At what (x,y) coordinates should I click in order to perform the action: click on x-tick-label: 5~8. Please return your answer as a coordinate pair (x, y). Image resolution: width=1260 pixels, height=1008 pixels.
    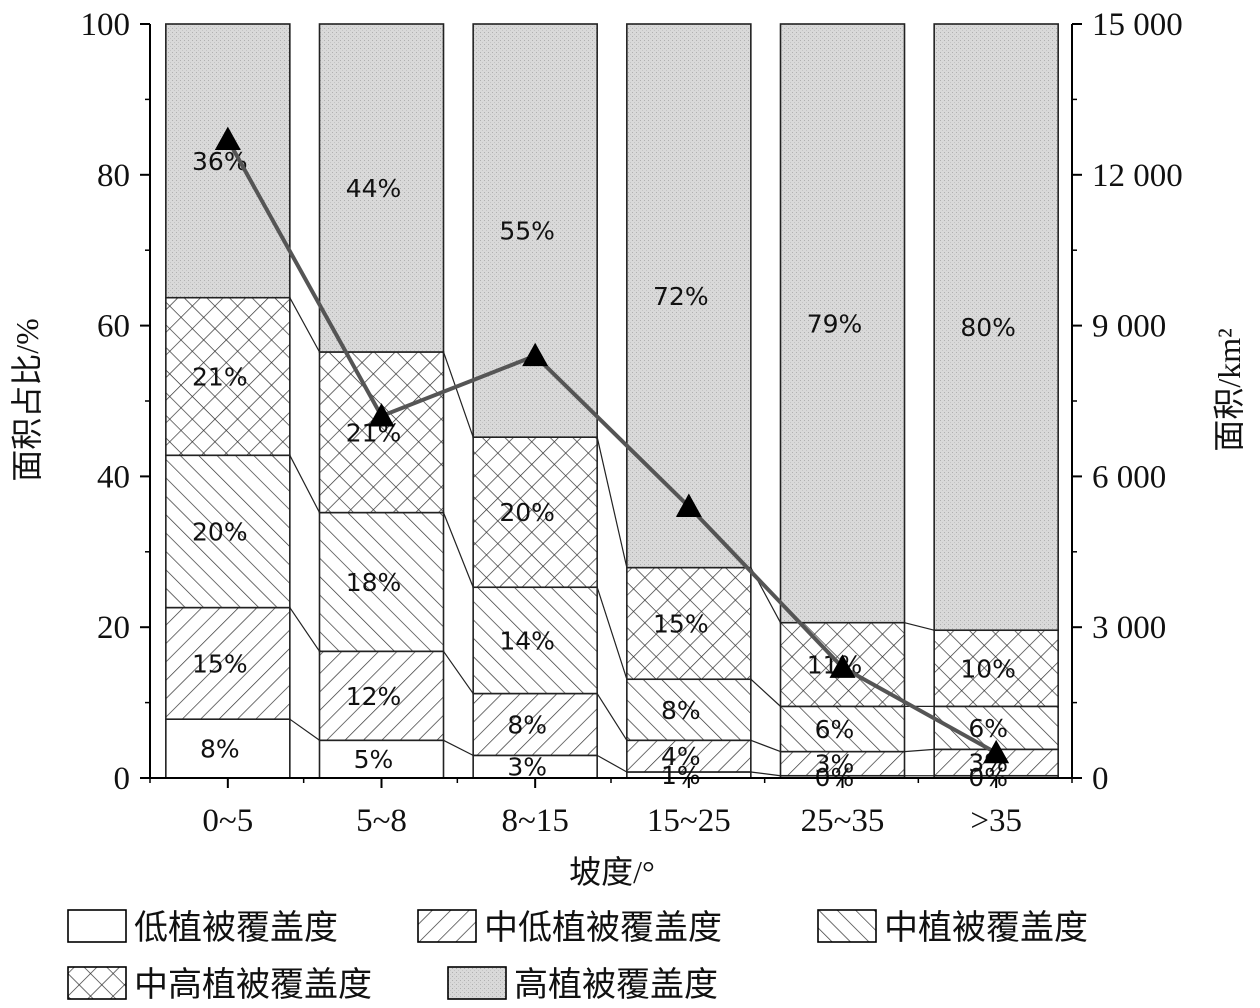
    Looking at the image, I should click on (381, 821).